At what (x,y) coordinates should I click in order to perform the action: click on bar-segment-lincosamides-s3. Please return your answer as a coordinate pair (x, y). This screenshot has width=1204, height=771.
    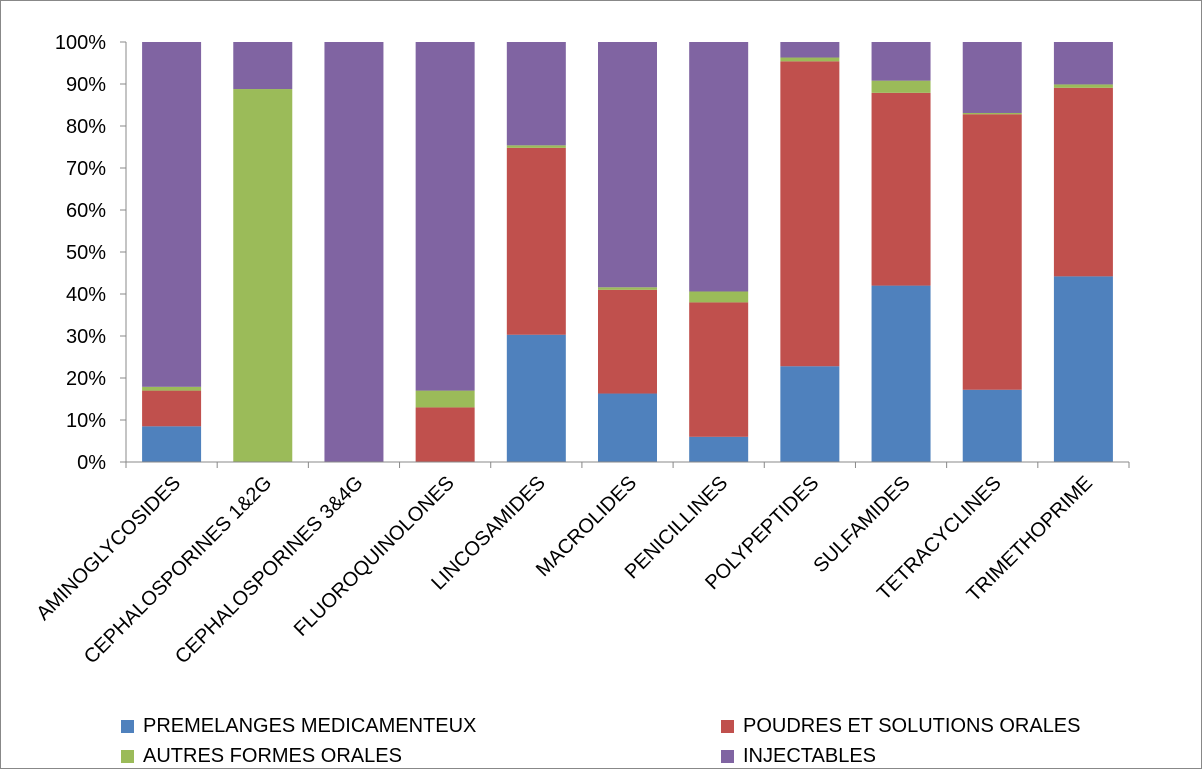
    Looking at the image, I should click on (536, 146).